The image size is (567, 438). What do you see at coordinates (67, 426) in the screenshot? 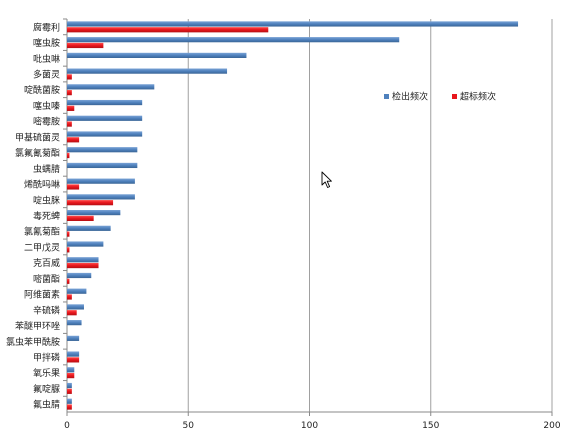
I see `x-tick-label: 0` at bounding box center [67, 426].